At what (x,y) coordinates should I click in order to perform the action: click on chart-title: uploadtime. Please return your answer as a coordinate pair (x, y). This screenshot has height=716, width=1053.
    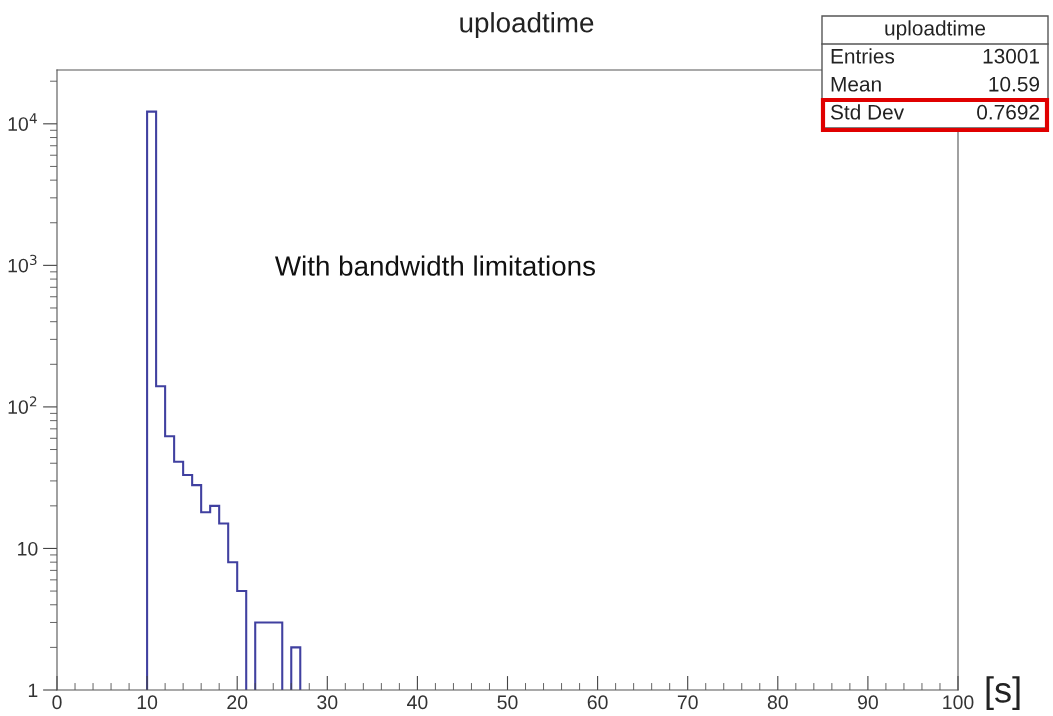
    Looking at the image, I should click on (527, 25).